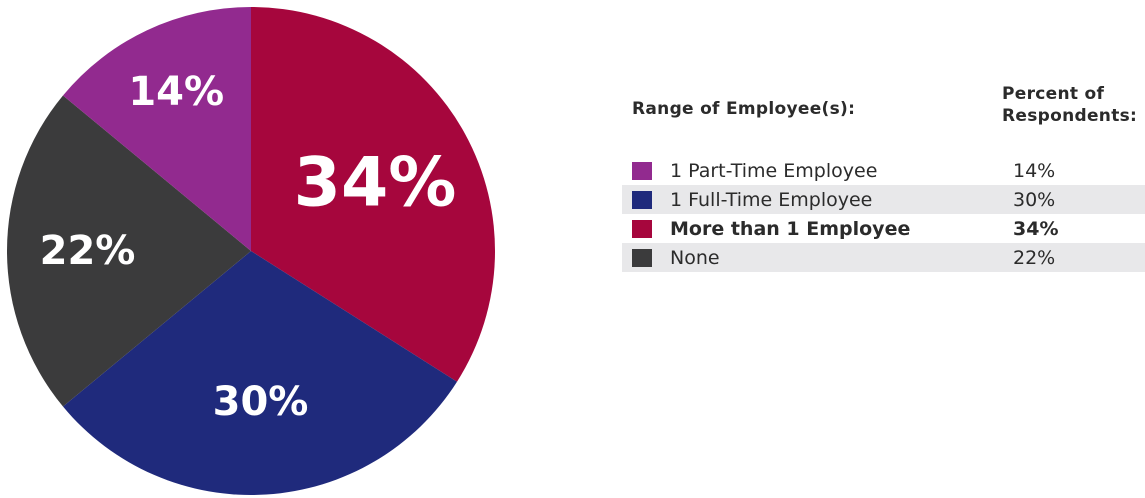 Image resolution: width=1145 pixels, height=498 pixels. What do you see at coordinates (1036, 228) in the screenshot?
I see `legend-value-more-than-one: 34%` at bounding box center [1036, 228].